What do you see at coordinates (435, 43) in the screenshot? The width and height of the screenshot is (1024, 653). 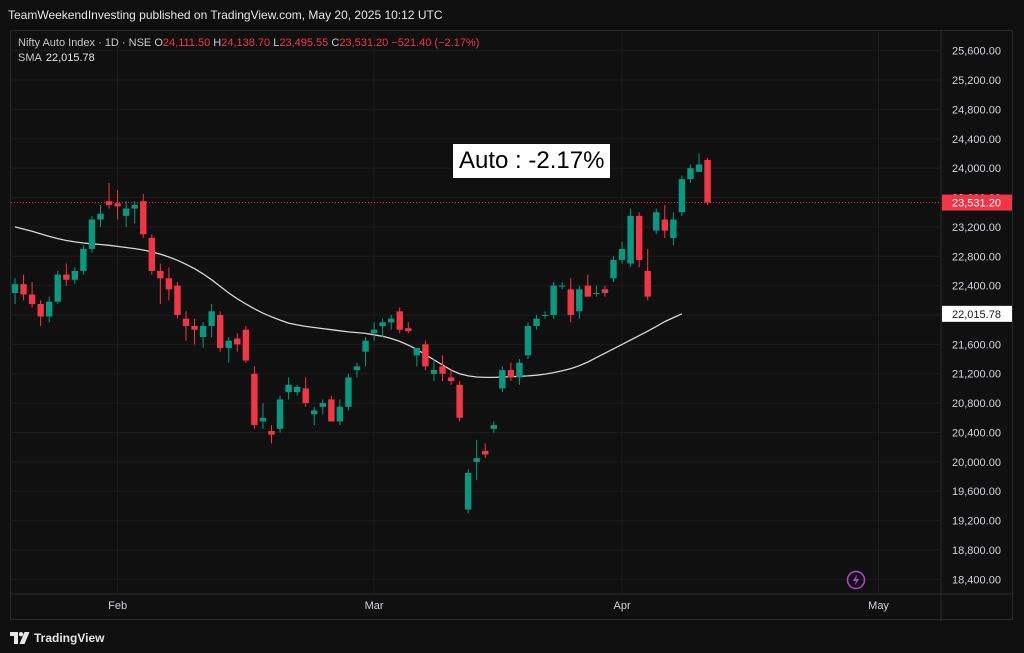 I see `legend-change: −521.40 (−2.17%)` at bounding box center [435, 43].